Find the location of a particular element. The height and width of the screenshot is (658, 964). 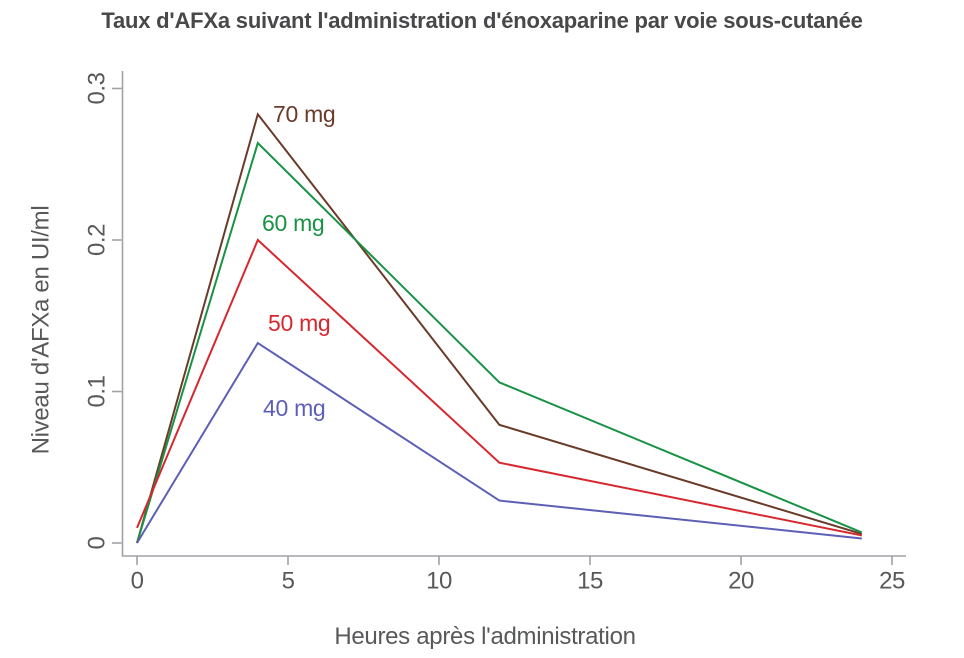

x-tick-label: 0 is located at coordinates (137, 581).